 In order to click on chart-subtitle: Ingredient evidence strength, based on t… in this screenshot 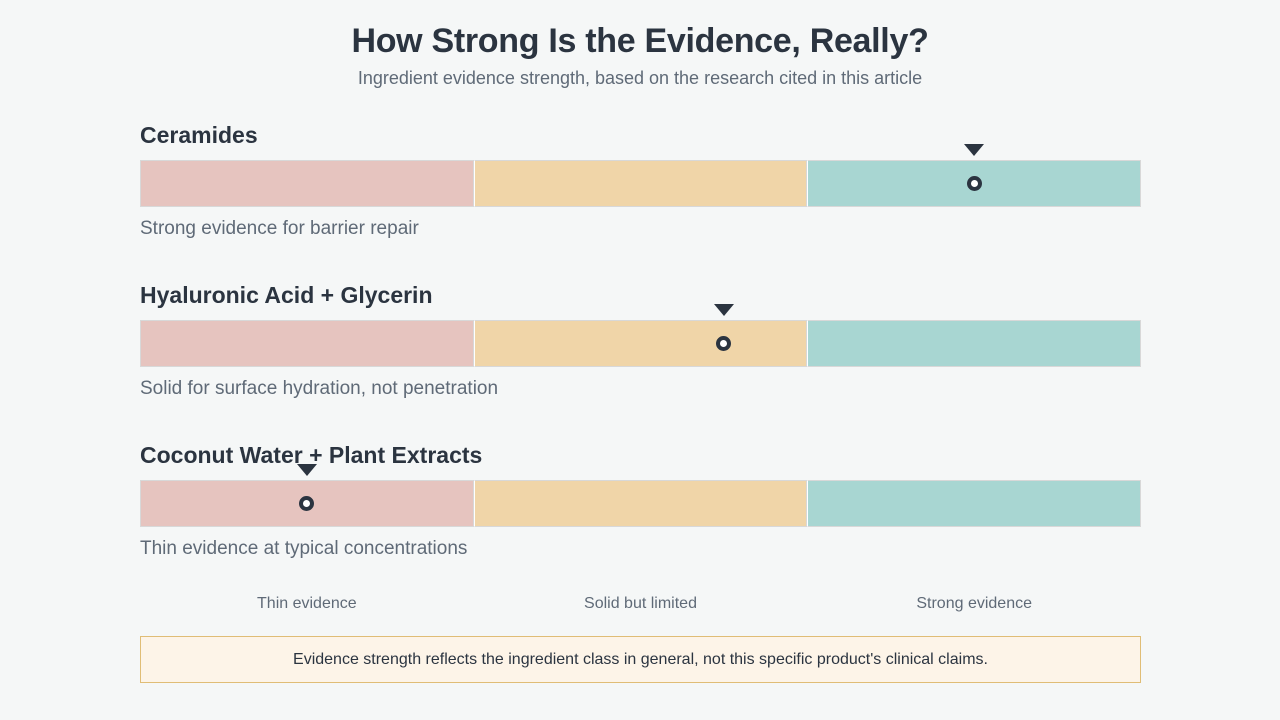, I will do `click(640, 78)`.